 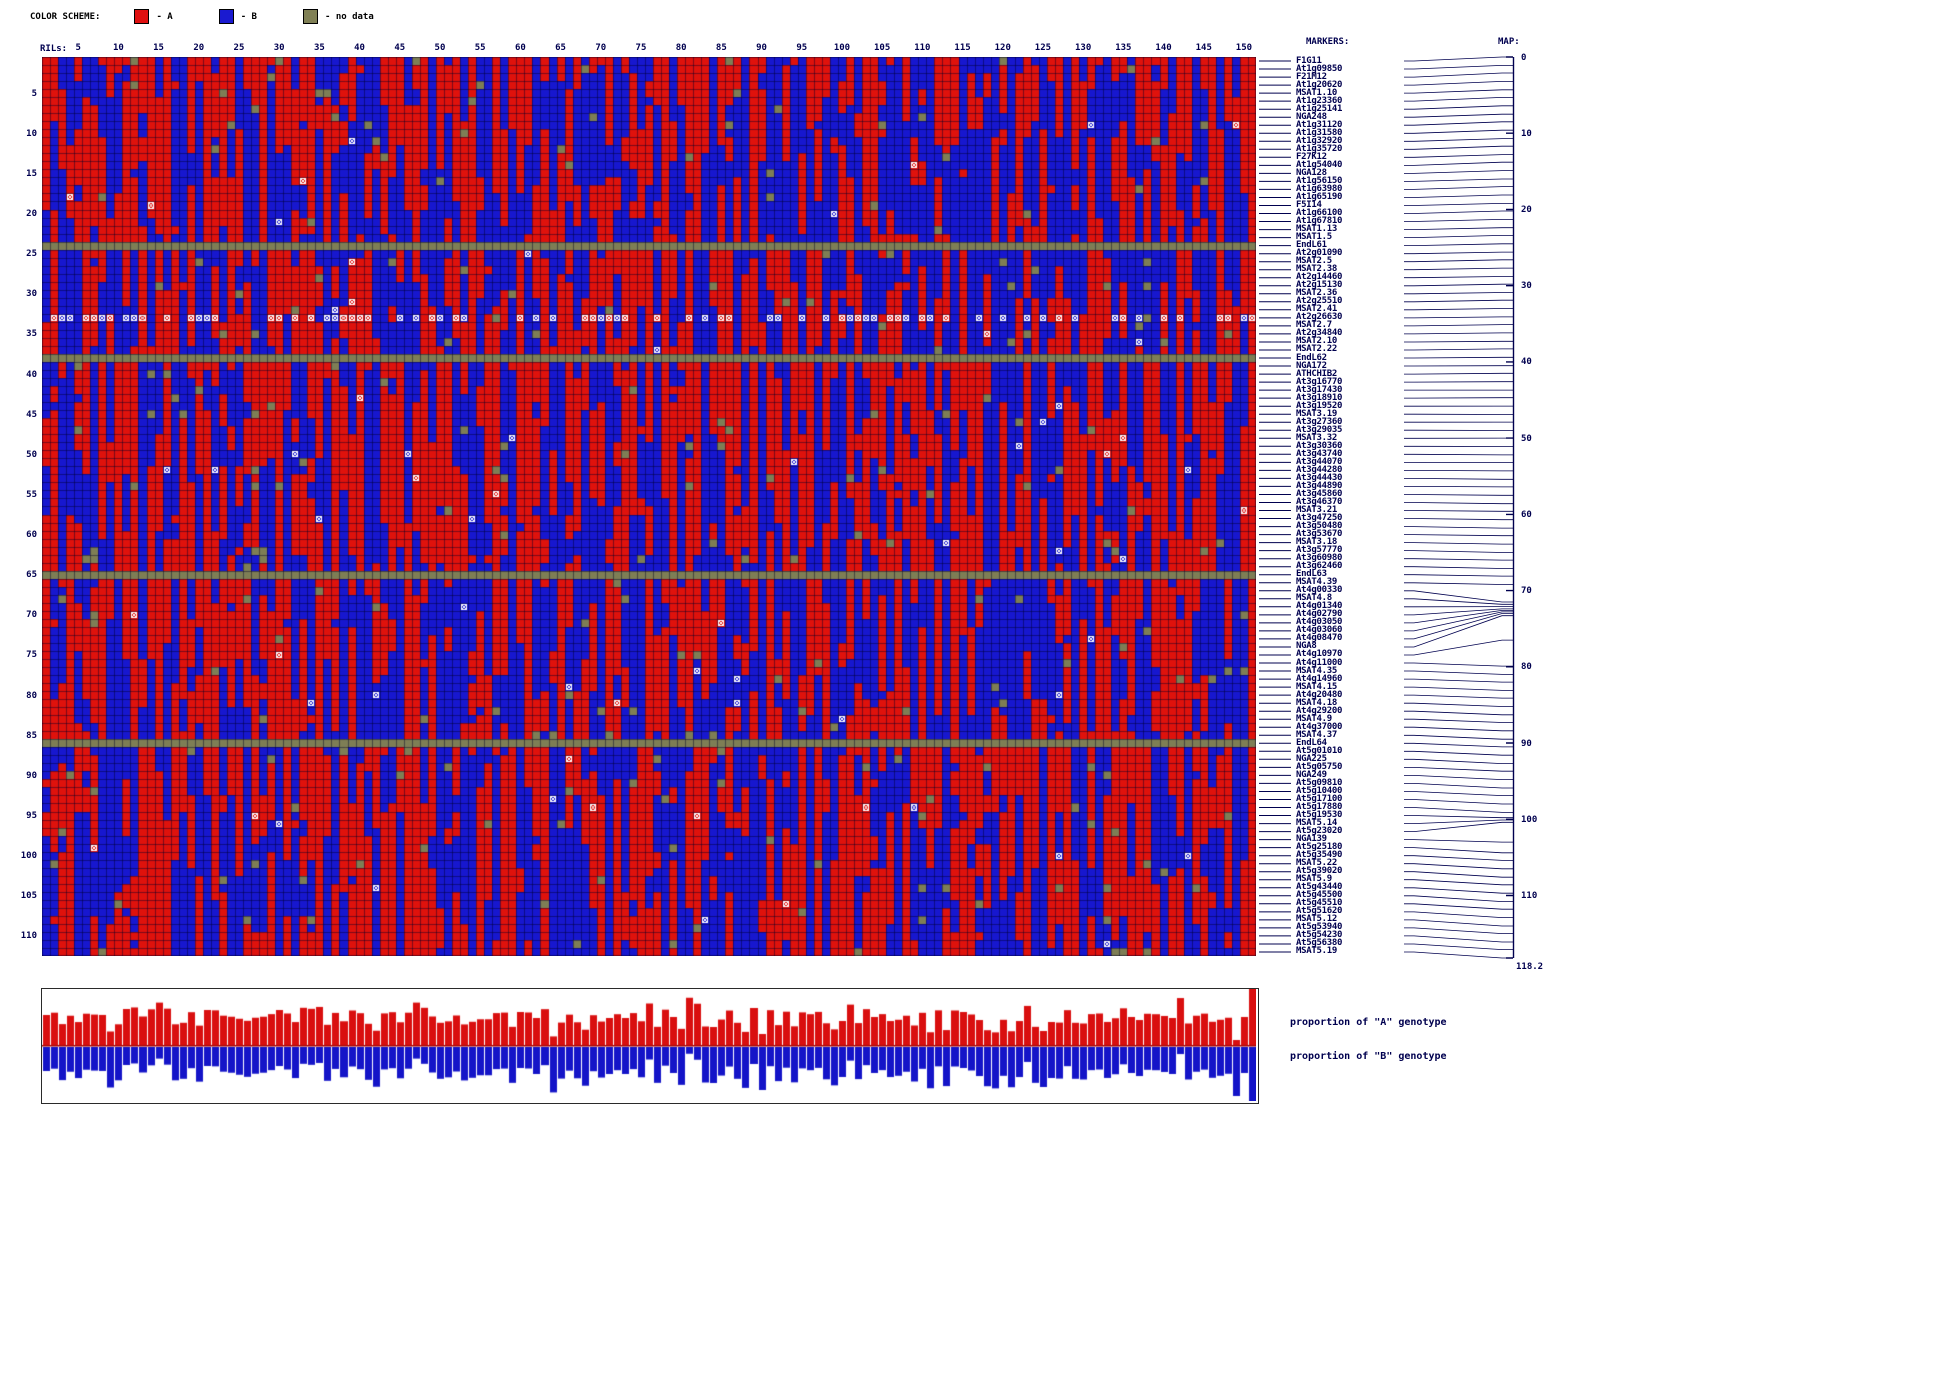 I want to click on marker-label: MSAT4.18, so click(x=1316, y=702).